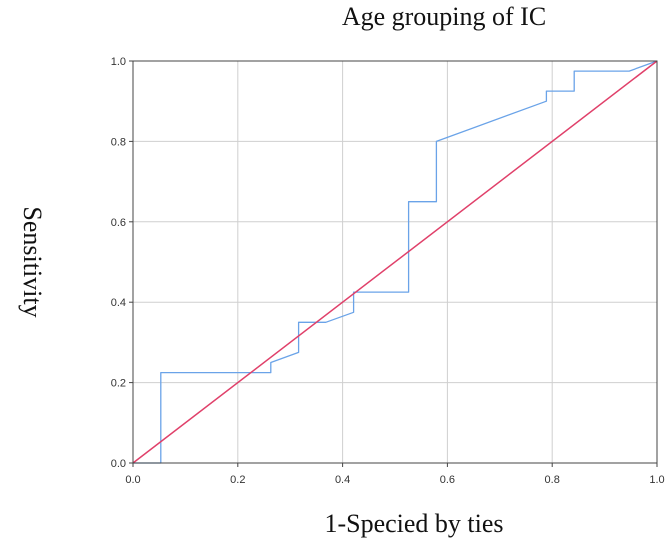 This screenshot has height=540, width=669. Describe the element at coordinates (118, 384) in the screenshot. I see `y-tick-label-1: 0.2` at that location.